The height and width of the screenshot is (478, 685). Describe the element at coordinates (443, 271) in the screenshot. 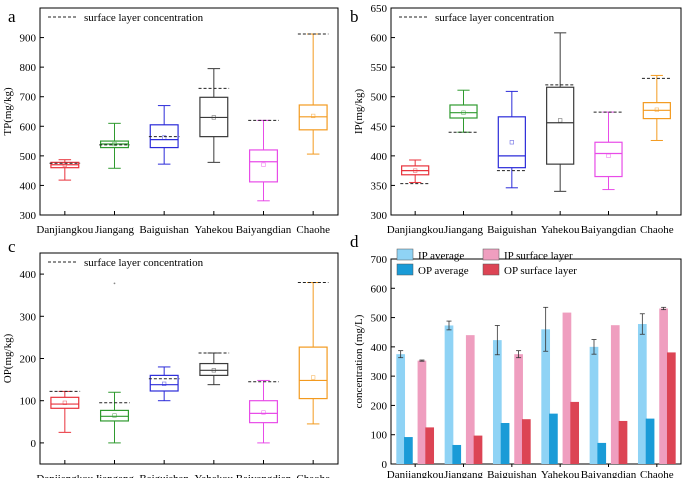

I see `legend-label-2: OP average` at that location.